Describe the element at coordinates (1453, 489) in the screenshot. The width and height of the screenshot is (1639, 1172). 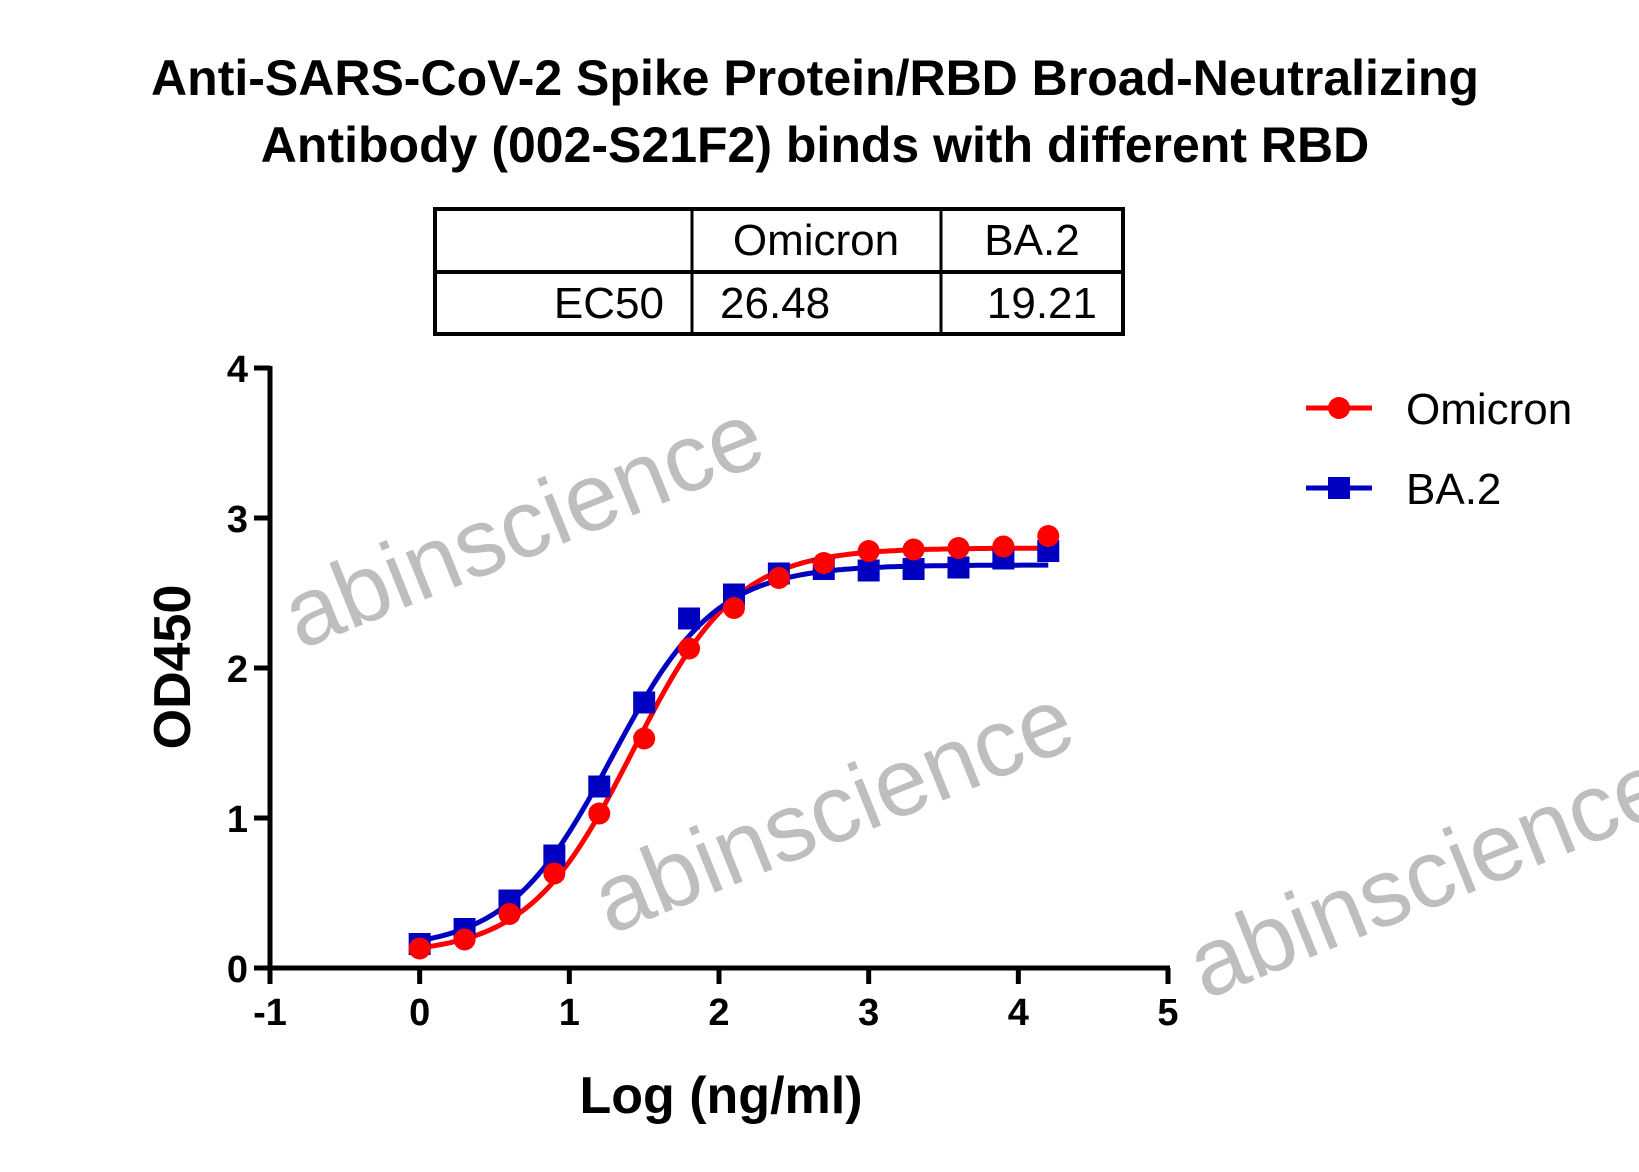
I see `legend-label: BA.2` at that location.